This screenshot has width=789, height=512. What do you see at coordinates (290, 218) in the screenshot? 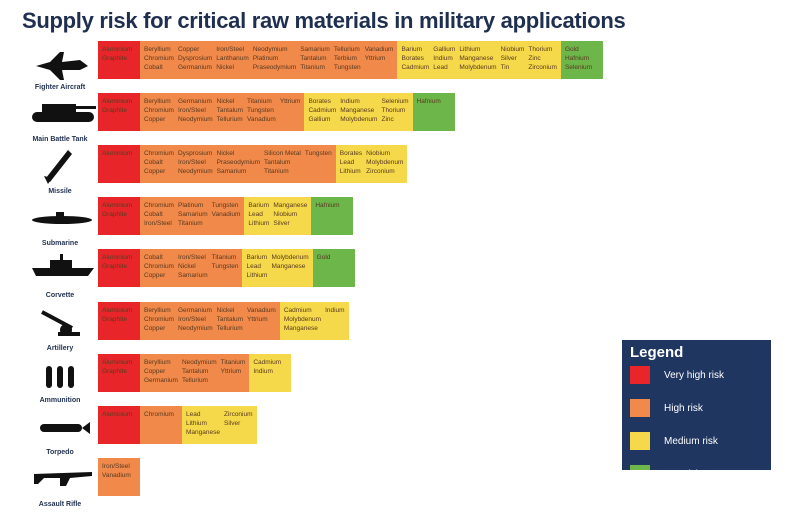
I see `material-column: Manganese Niobium Silver` at bounding box center [290, 218].